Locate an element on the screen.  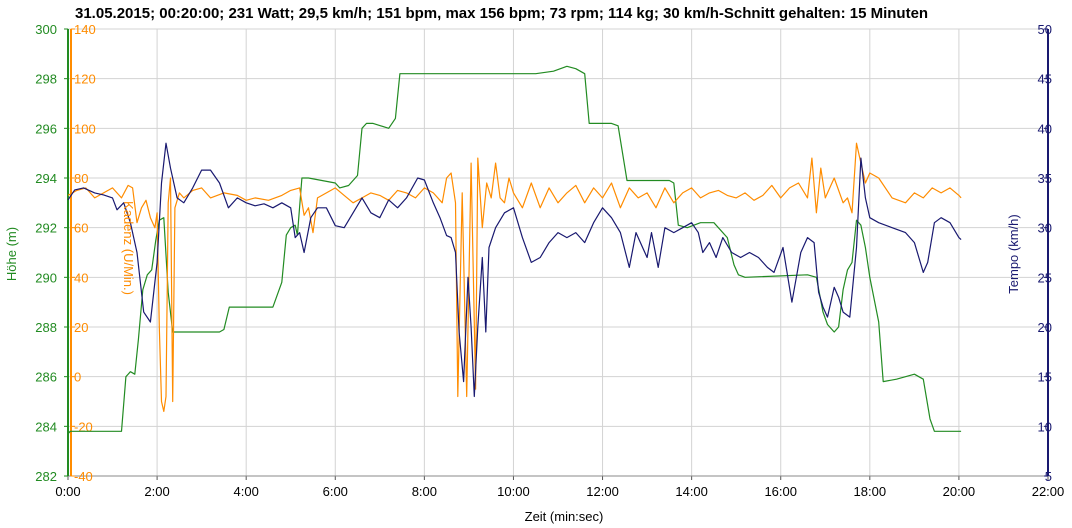
right-axis-tick-label: 40 is located at coordinates (1045, 128).